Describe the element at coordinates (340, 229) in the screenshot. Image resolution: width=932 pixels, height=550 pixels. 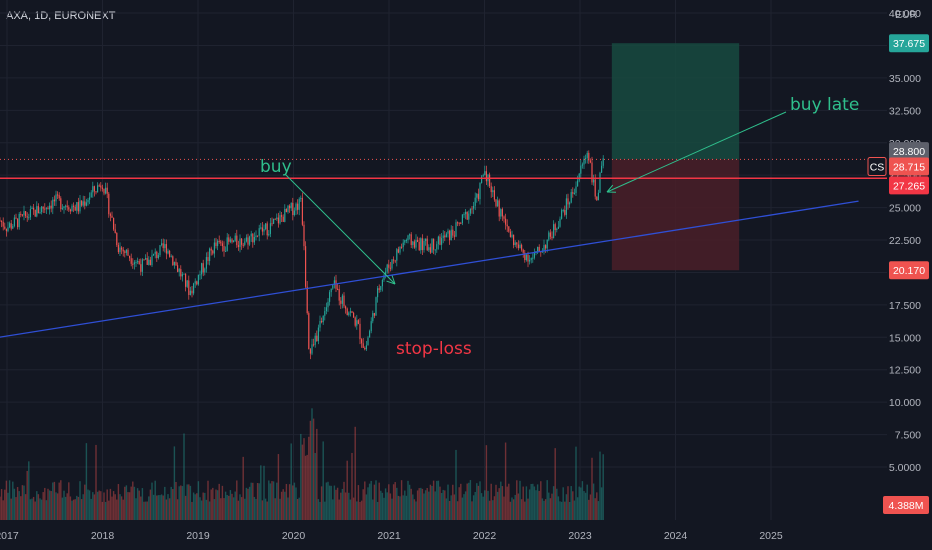
I see `buy-arrow` at that location.